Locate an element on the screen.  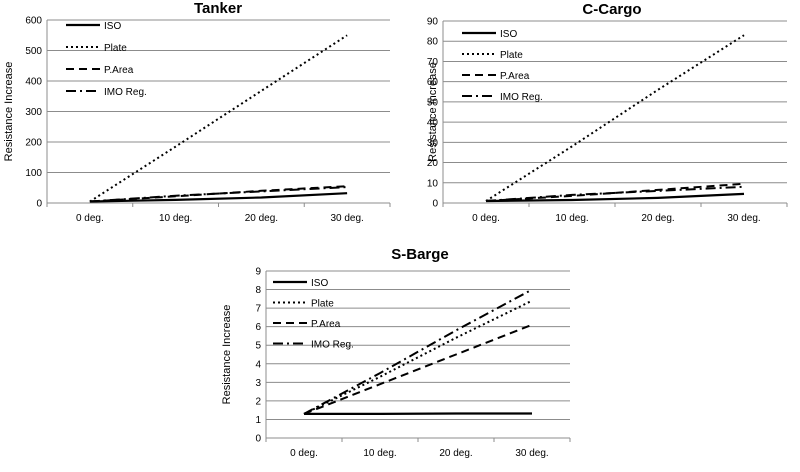
y-tick-label: 100 is located at coordinates (33, 173).